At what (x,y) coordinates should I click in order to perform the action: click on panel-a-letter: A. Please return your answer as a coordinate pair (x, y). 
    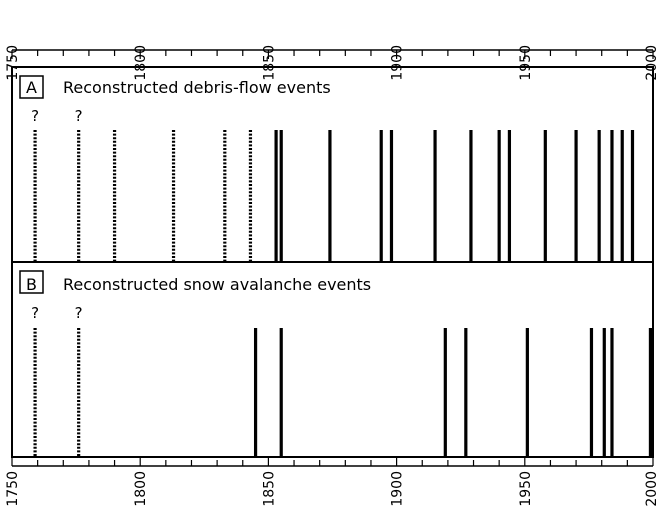
    Looking at the image, I should click on (31, 87).